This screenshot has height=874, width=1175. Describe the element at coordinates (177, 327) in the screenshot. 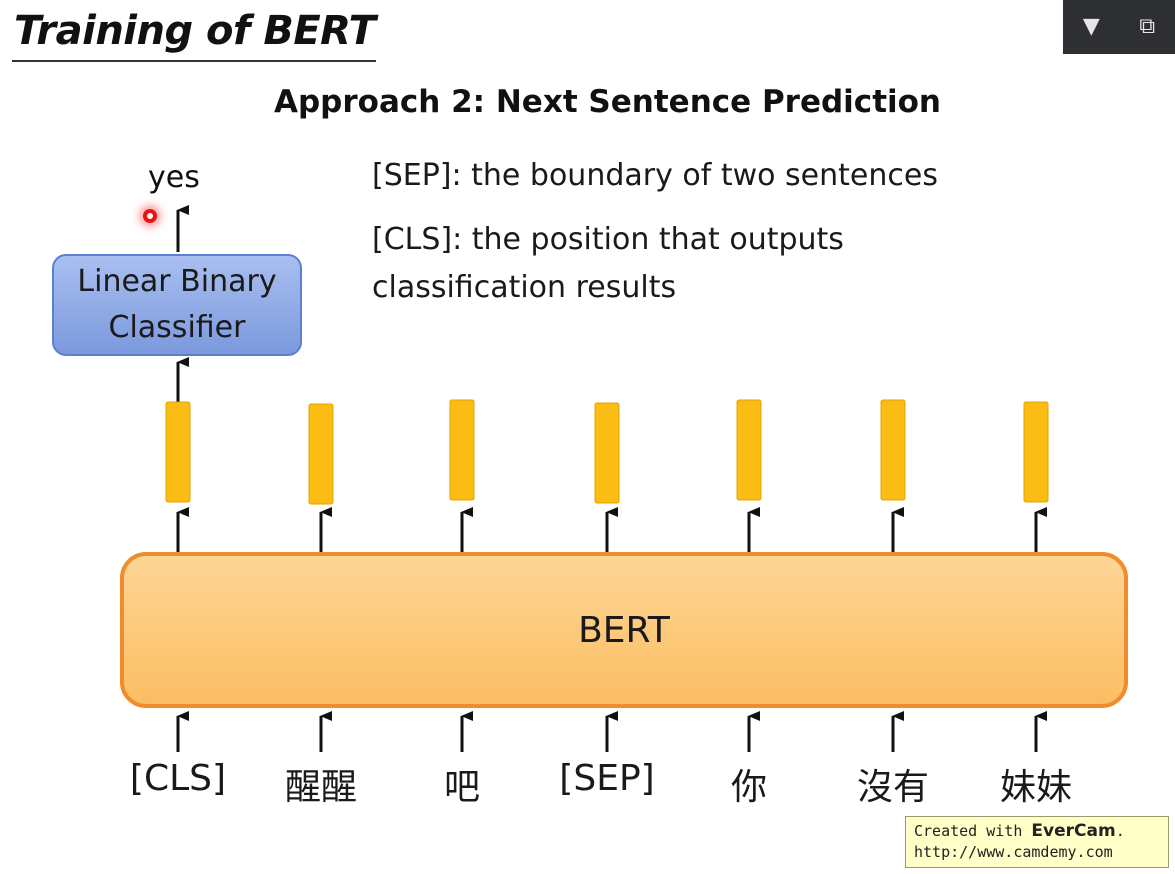

I see `classifier-label-line2: Classifier` at that location.